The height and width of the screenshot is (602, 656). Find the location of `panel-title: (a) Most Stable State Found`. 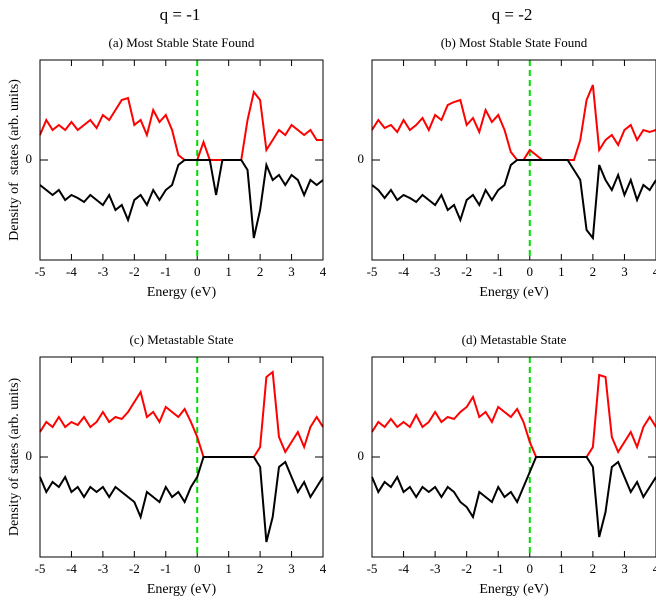

panel-title: (a) Most Stable State Found is located at coordinates (182, 42).